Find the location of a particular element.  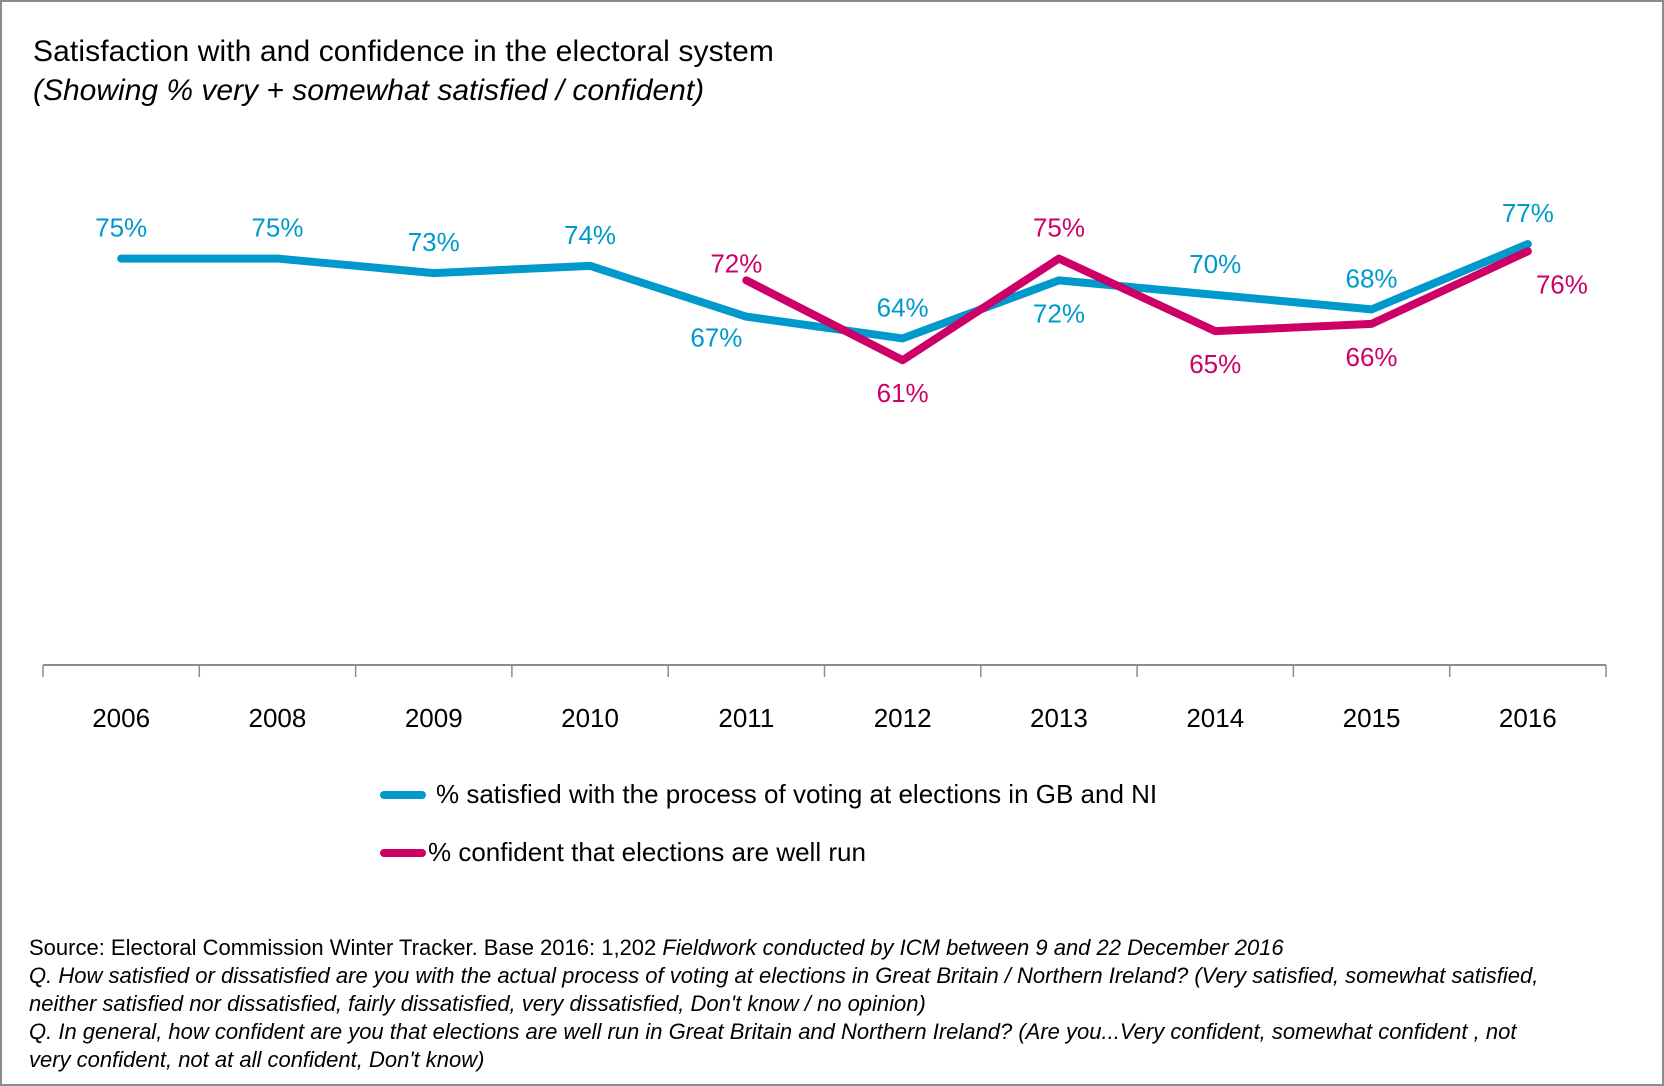

data-label-confident: 75% is located at coordinates (1059, 228).